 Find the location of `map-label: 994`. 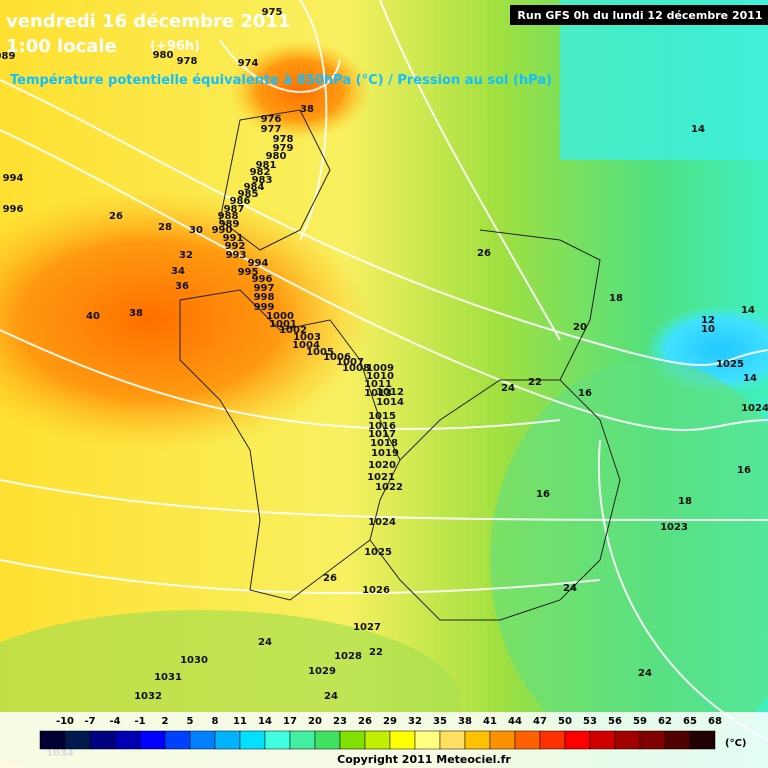

map-label: 994 is located at coordinates (13, 178).